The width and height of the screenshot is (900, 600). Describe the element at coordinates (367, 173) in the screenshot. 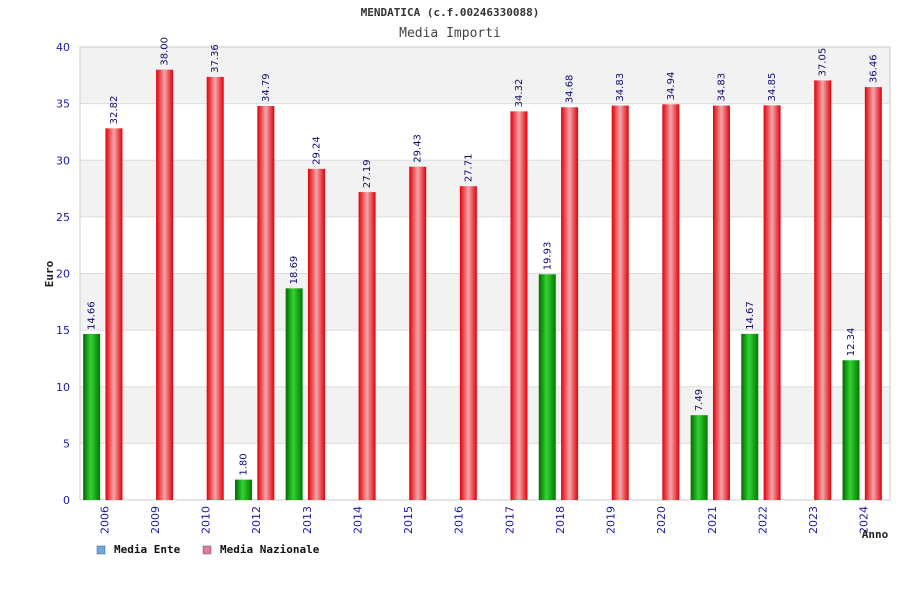

I see `bar-value-label: 27.19` at that location.